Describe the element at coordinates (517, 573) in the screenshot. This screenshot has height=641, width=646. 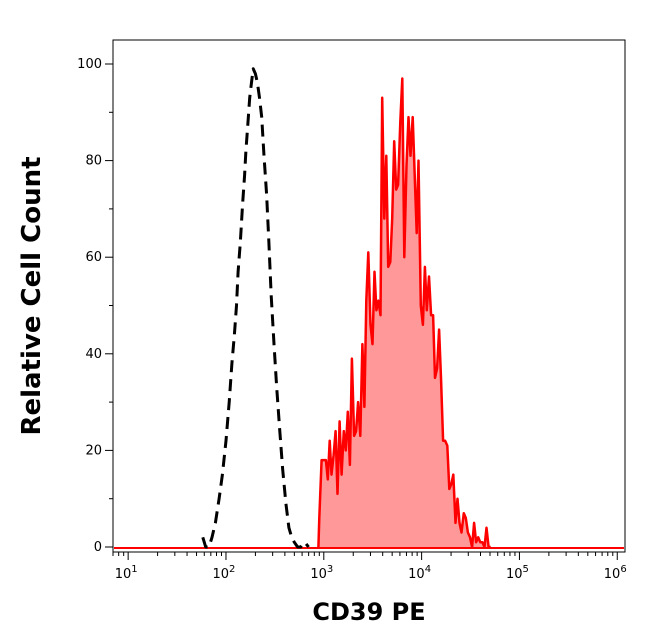
I see `x-tick-label: 10⁵` at that location.